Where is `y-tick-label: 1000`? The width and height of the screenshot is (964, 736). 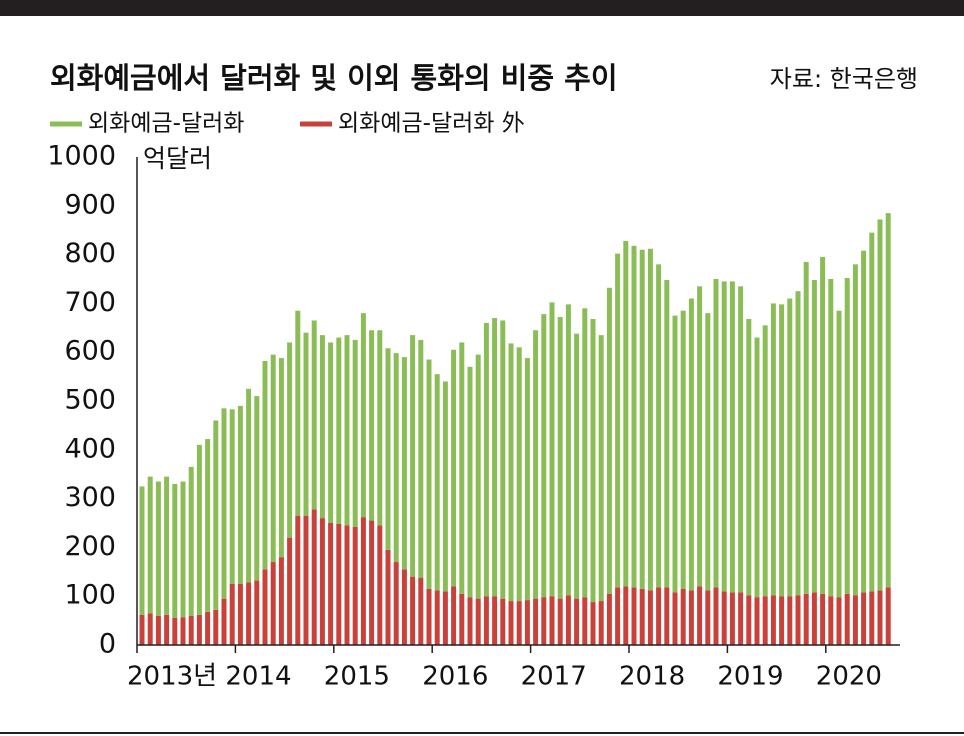
y-tick-label: 1000 is located at coordinates (81, 156).